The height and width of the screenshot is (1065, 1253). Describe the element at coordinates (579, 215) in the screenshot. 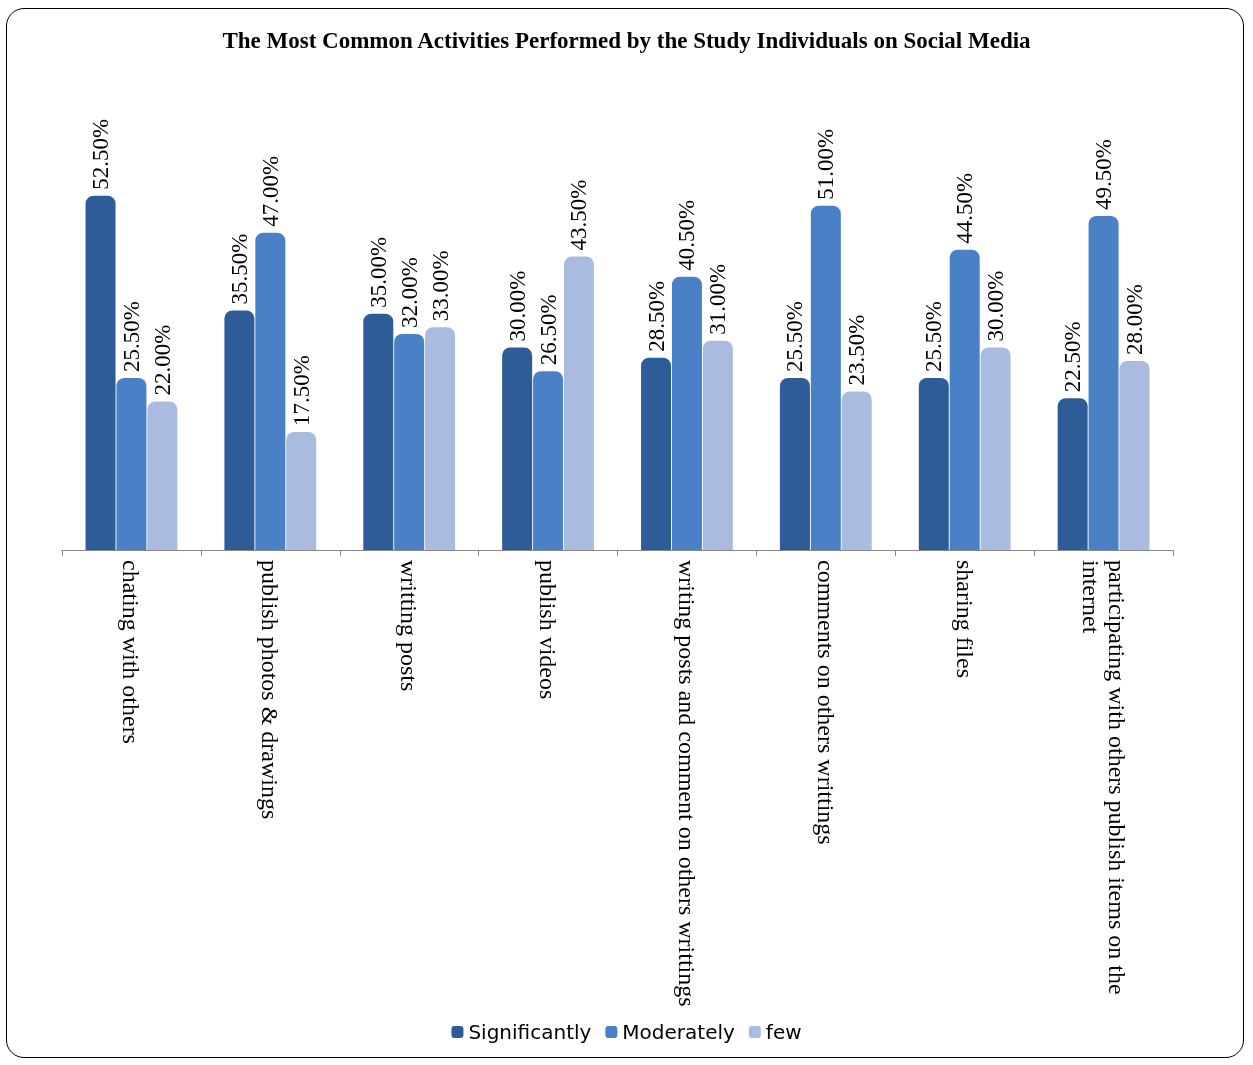

I see `data-label: 43.50%` at that location.